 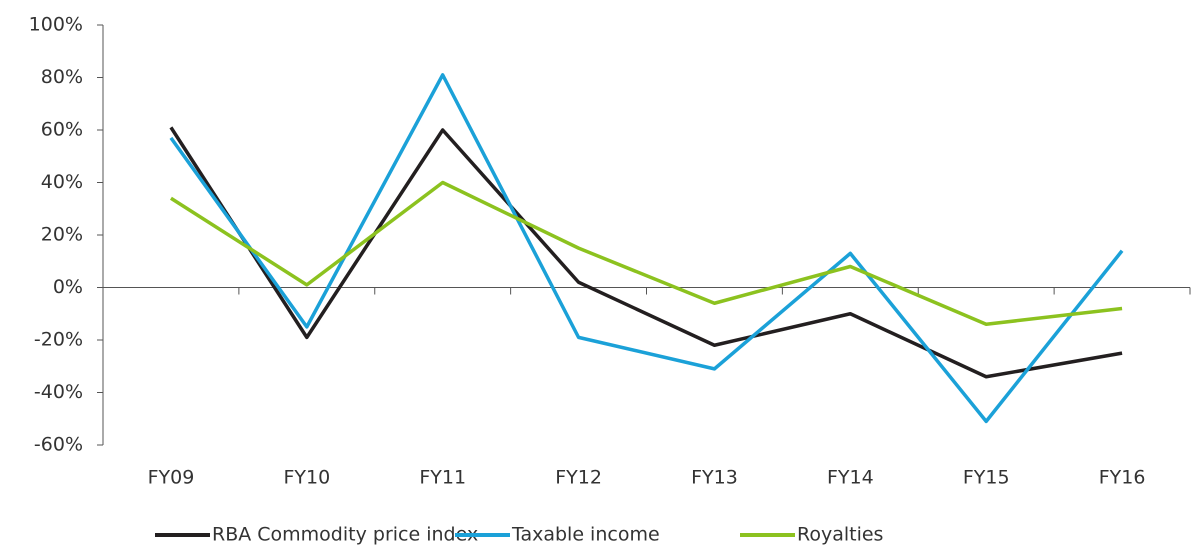 What do you see at coordinates (442, 478) in the screenshot?
I see `x-tick-label: FY11` at bounding box center [442, 478].